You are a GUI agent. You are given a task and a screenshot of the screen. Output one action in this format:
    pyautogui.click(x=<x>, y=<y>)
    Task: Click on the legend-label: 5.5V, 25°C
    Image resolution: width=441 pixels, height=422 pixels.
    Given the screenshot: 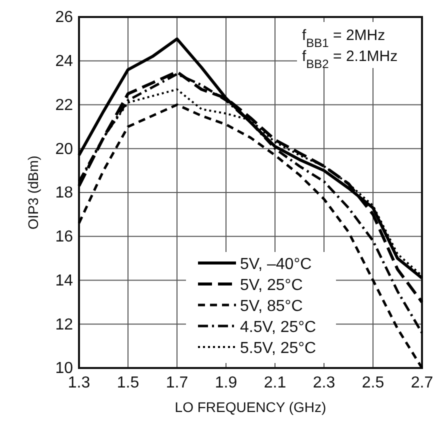 What is the action you would take?
    pyautogui.click(x=278, y=348)
    